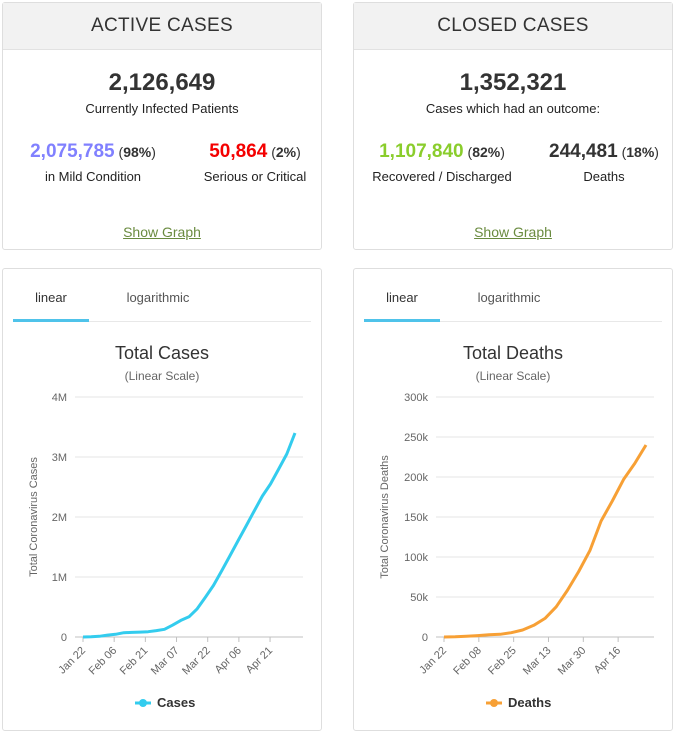 The image size is (676, 731). Describe the element at coordinates (513, 108) in the screenshot. I see `closed-cases-subtitle: Cases which had an outcome:` at that location.